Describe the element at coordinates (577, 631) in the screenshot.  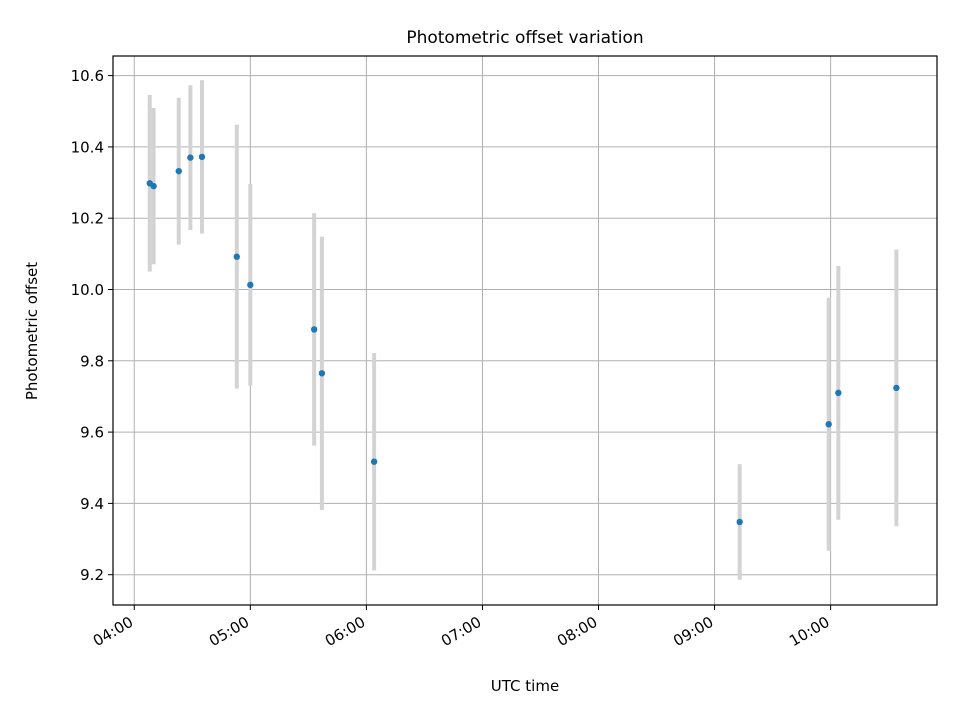
I see `x-tick-label: 08:00` at that location.